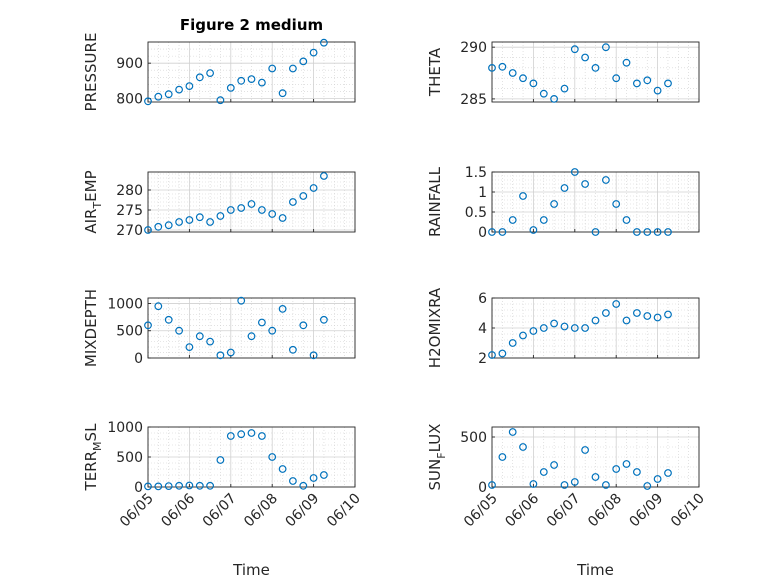 The width and height of the screenshot is (778, 583). Describe the element at coordinates (482, 329) in the screenshot. I see `y-tick-label: 4` at that location.